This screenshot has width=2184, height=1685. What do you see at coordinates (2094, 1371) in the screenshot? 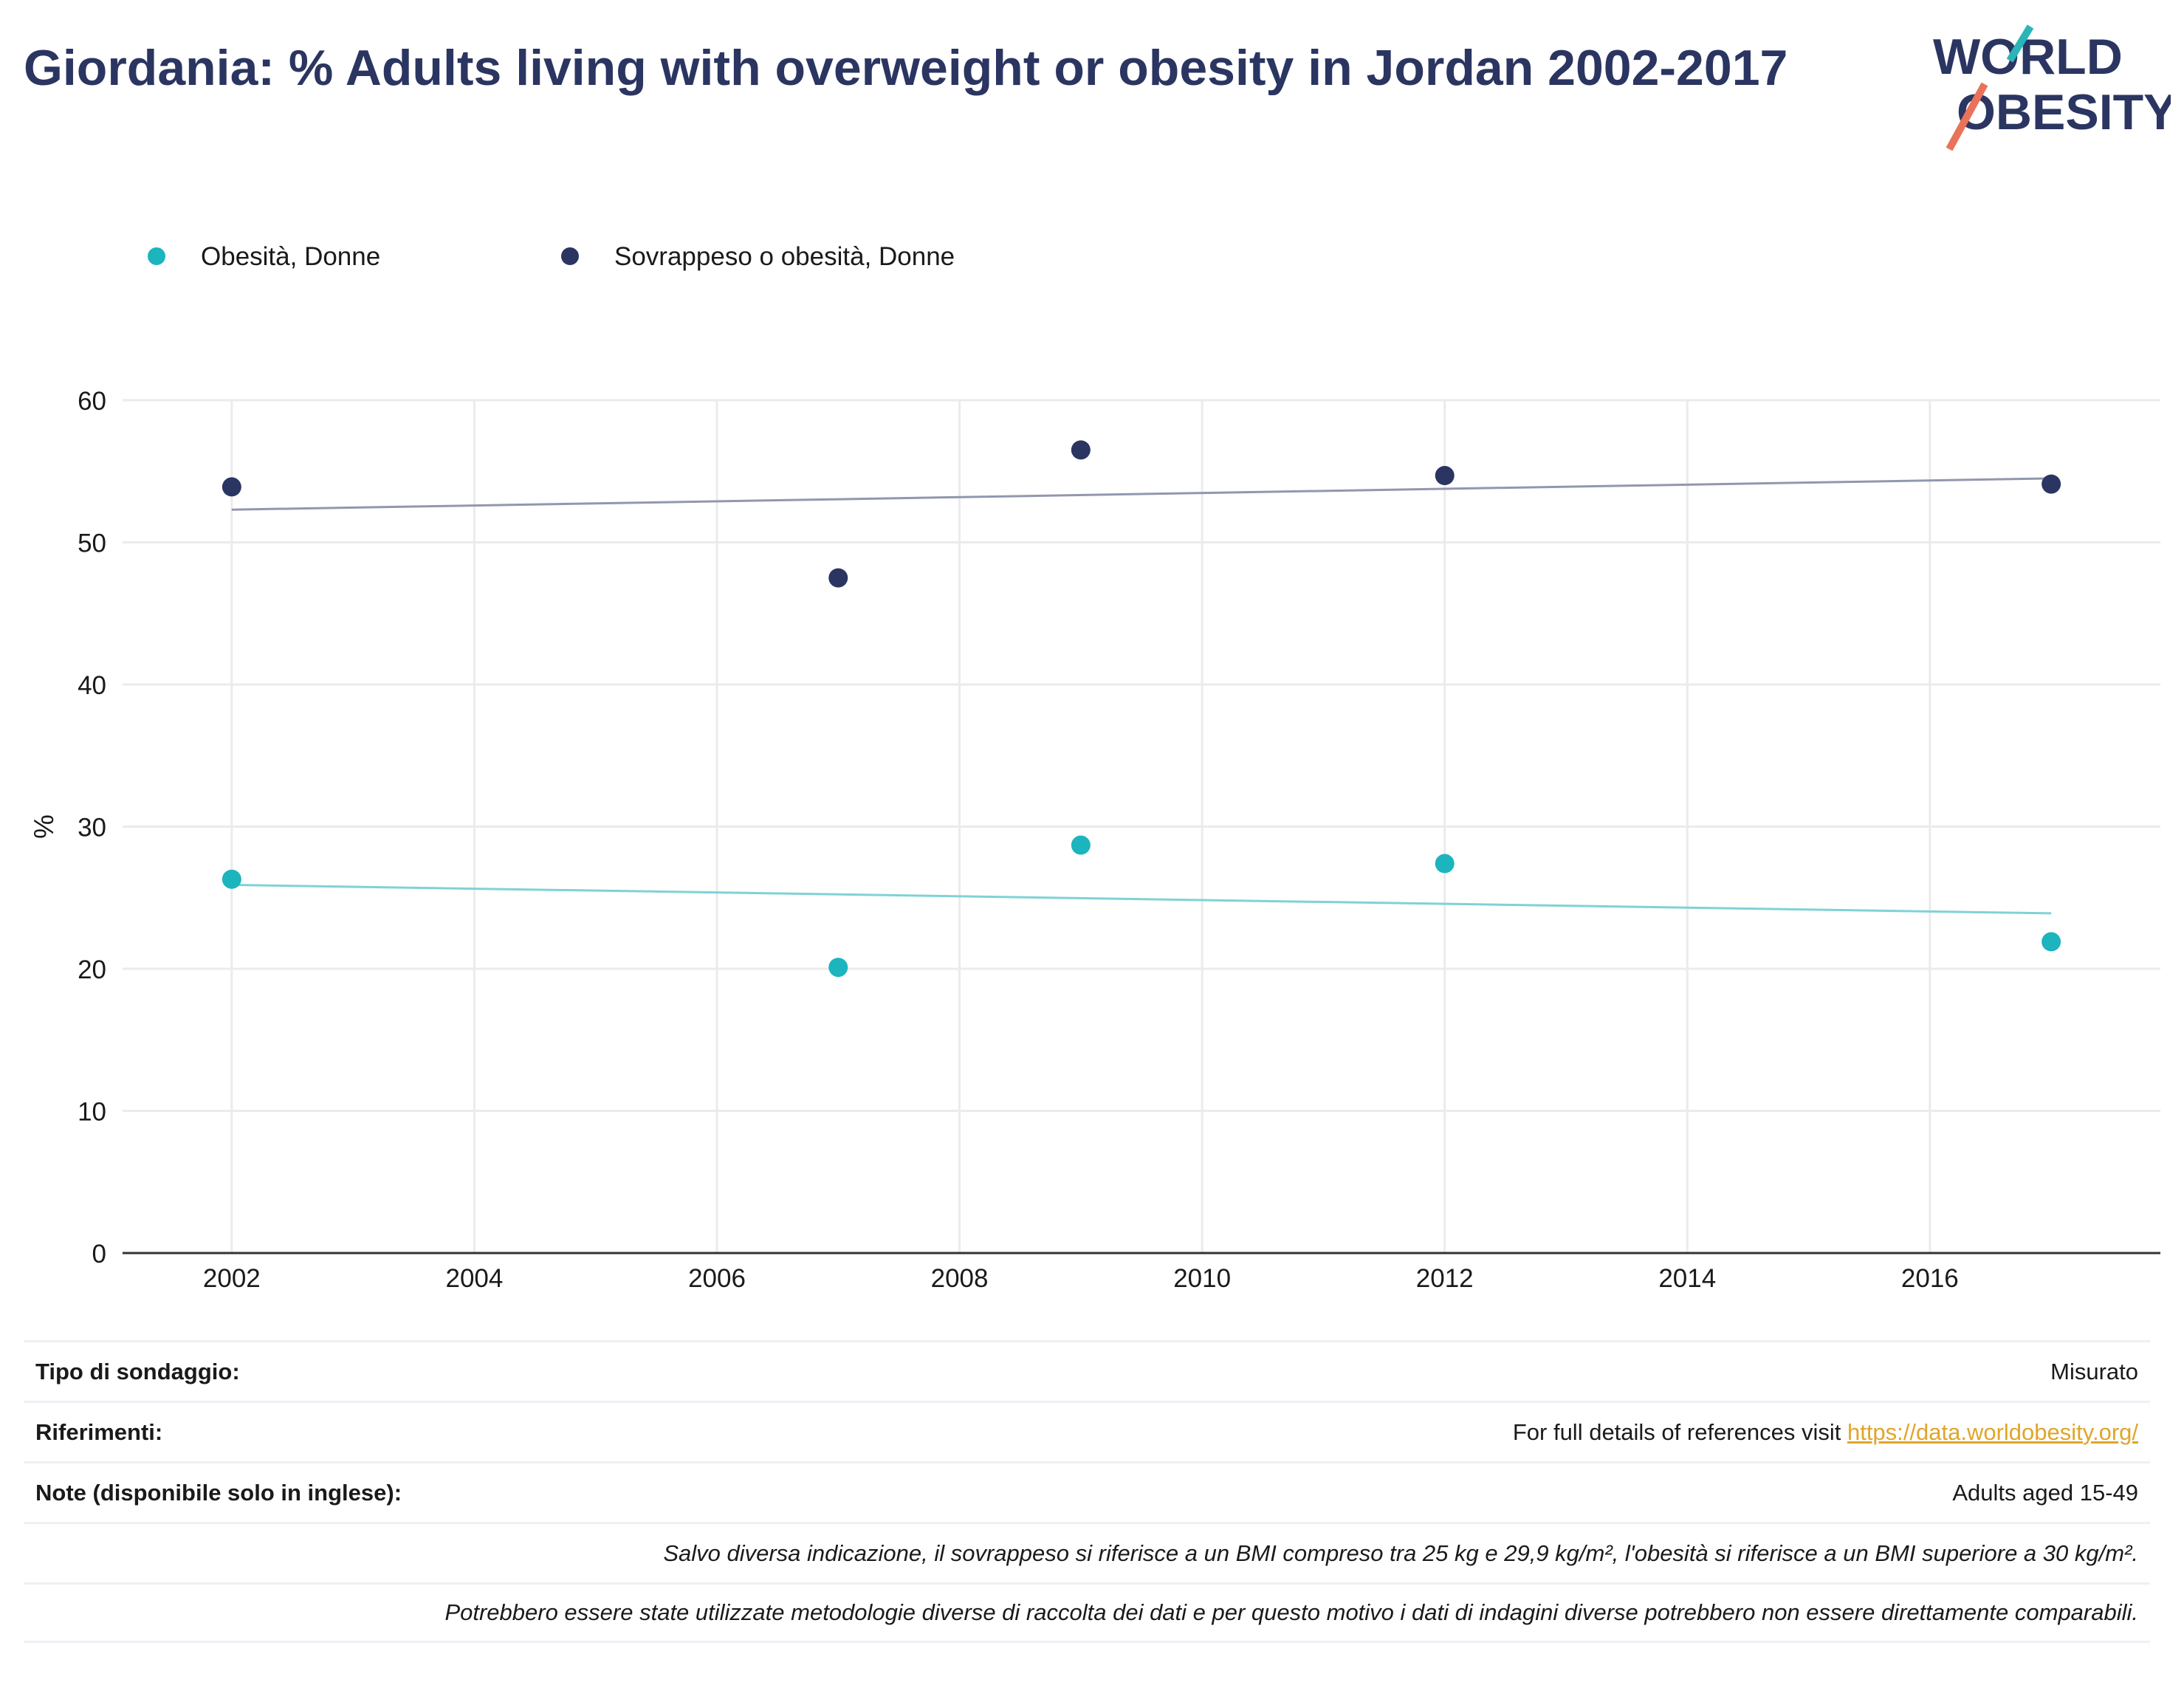
I see `survey-type-value: Misurato` at bounding box center [2094, 1371].